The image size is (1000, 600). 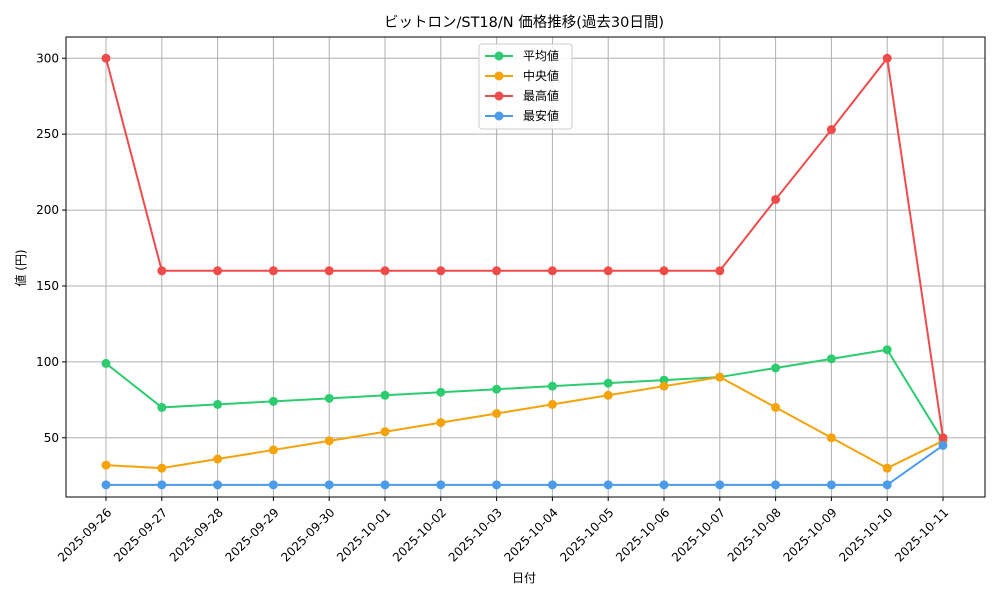 What do you see at coordinates (541, 75) in the screenshot?
I see `legend-label: 中央値` at bounding box center [541, 75].